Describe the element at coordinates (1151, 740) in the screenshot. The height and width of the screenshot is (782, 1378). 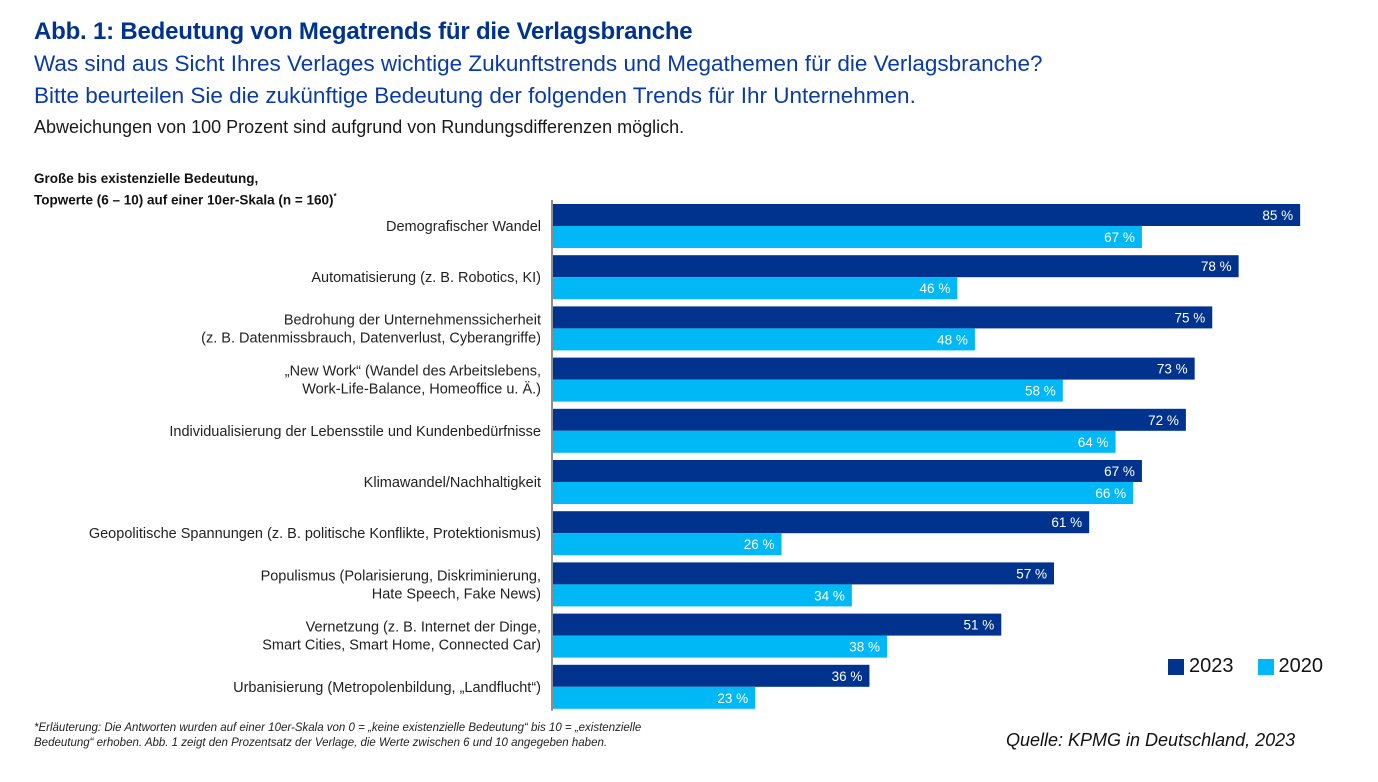
I see `source-credit: Quelle: KPMG in Deutschland, 2023` at that location.